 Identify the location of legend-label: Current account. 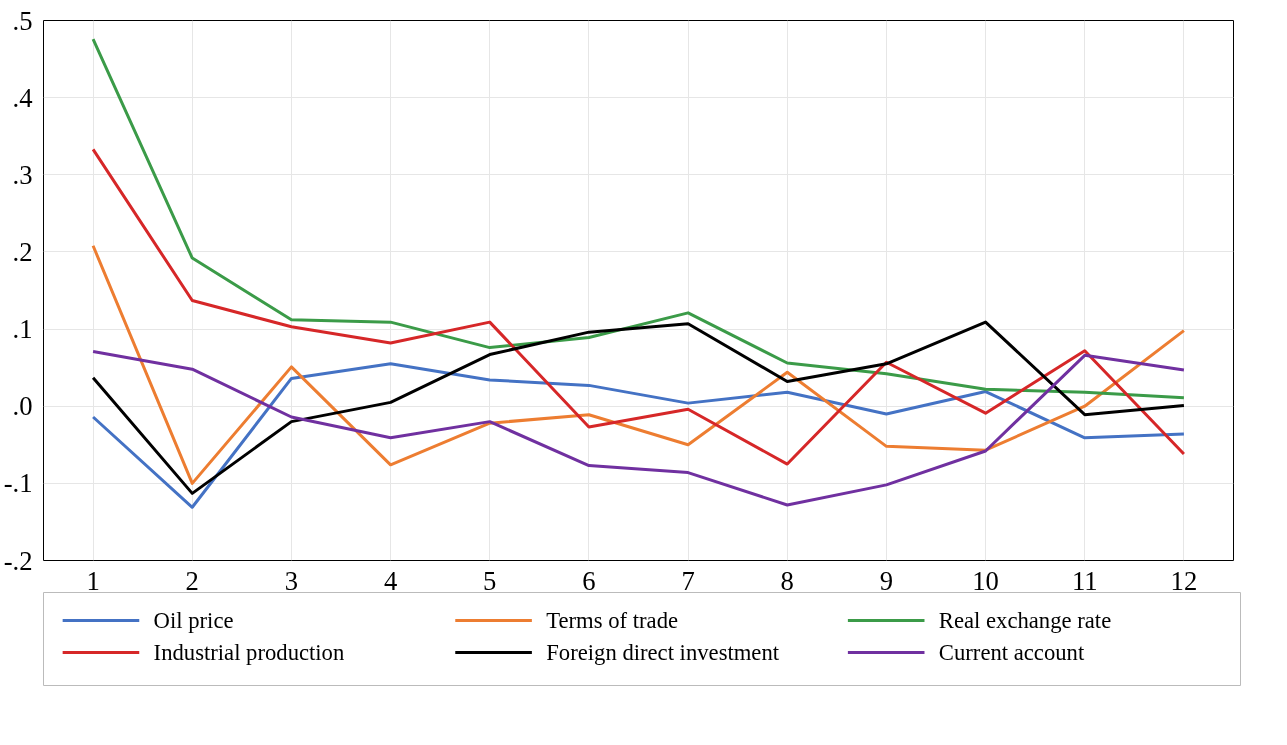
(1011, 652).